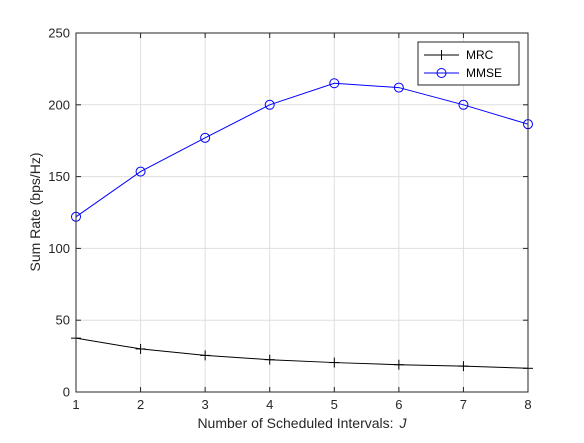  Describe the element at coordinates (463, 73) in the screenshot. I see `legend-entry-mmse: MMSE` at that location.